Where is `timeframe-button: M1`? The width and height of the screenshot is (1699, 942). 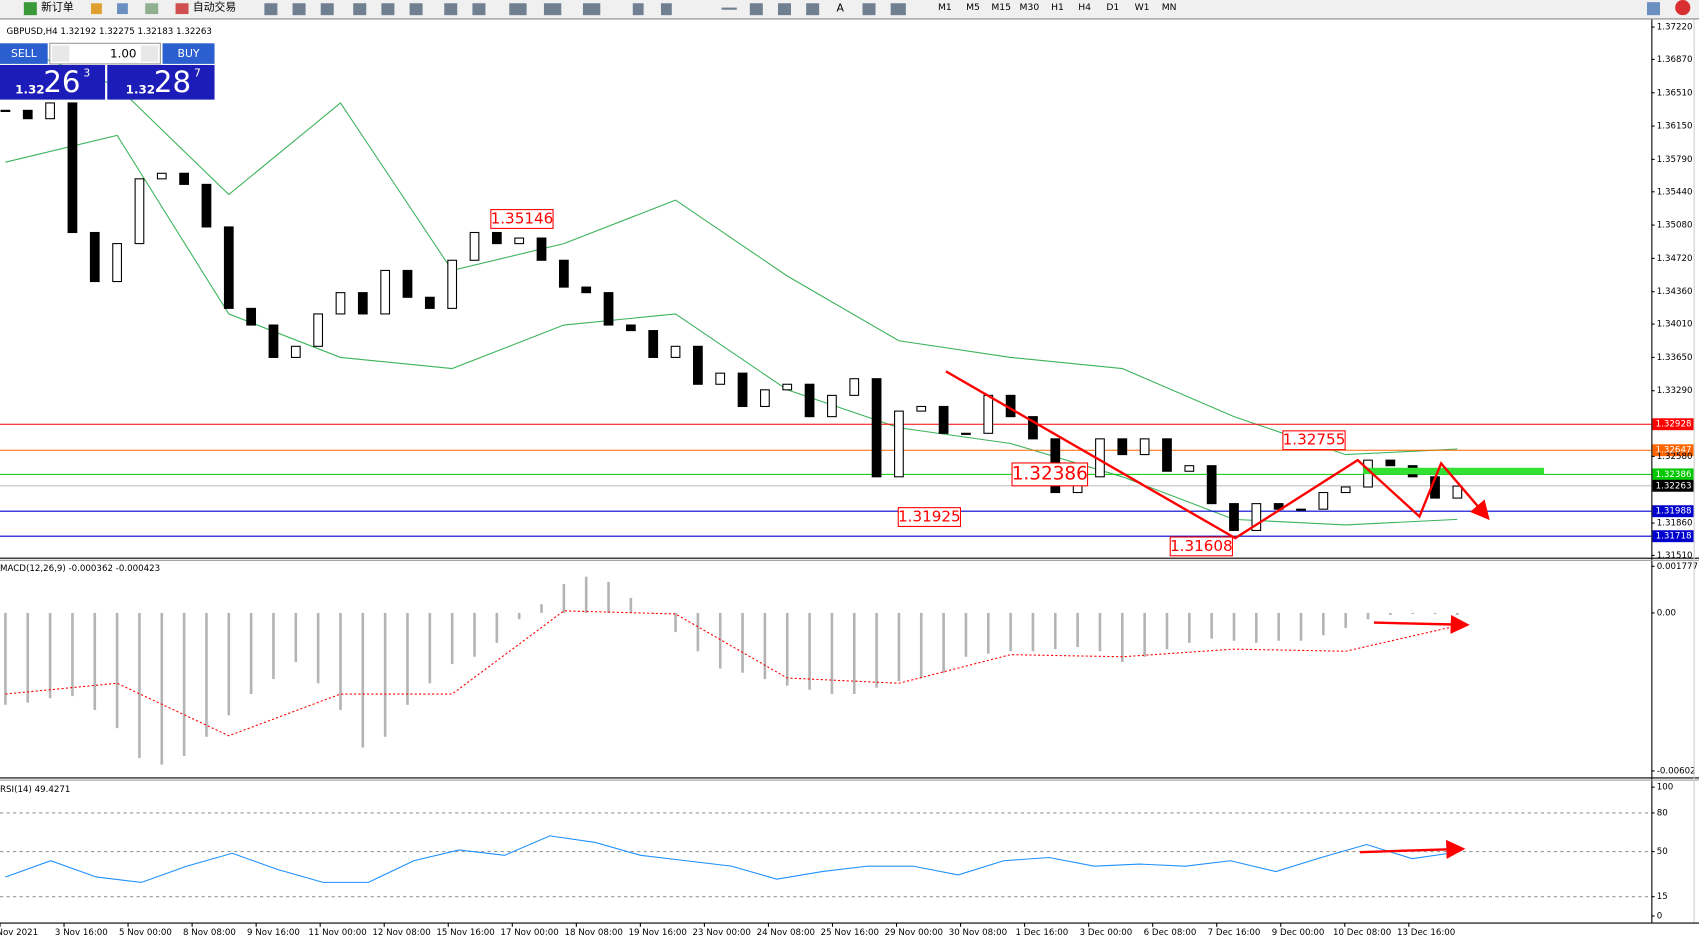 timeframe-button: M1 is located at coordinates (945, 7).